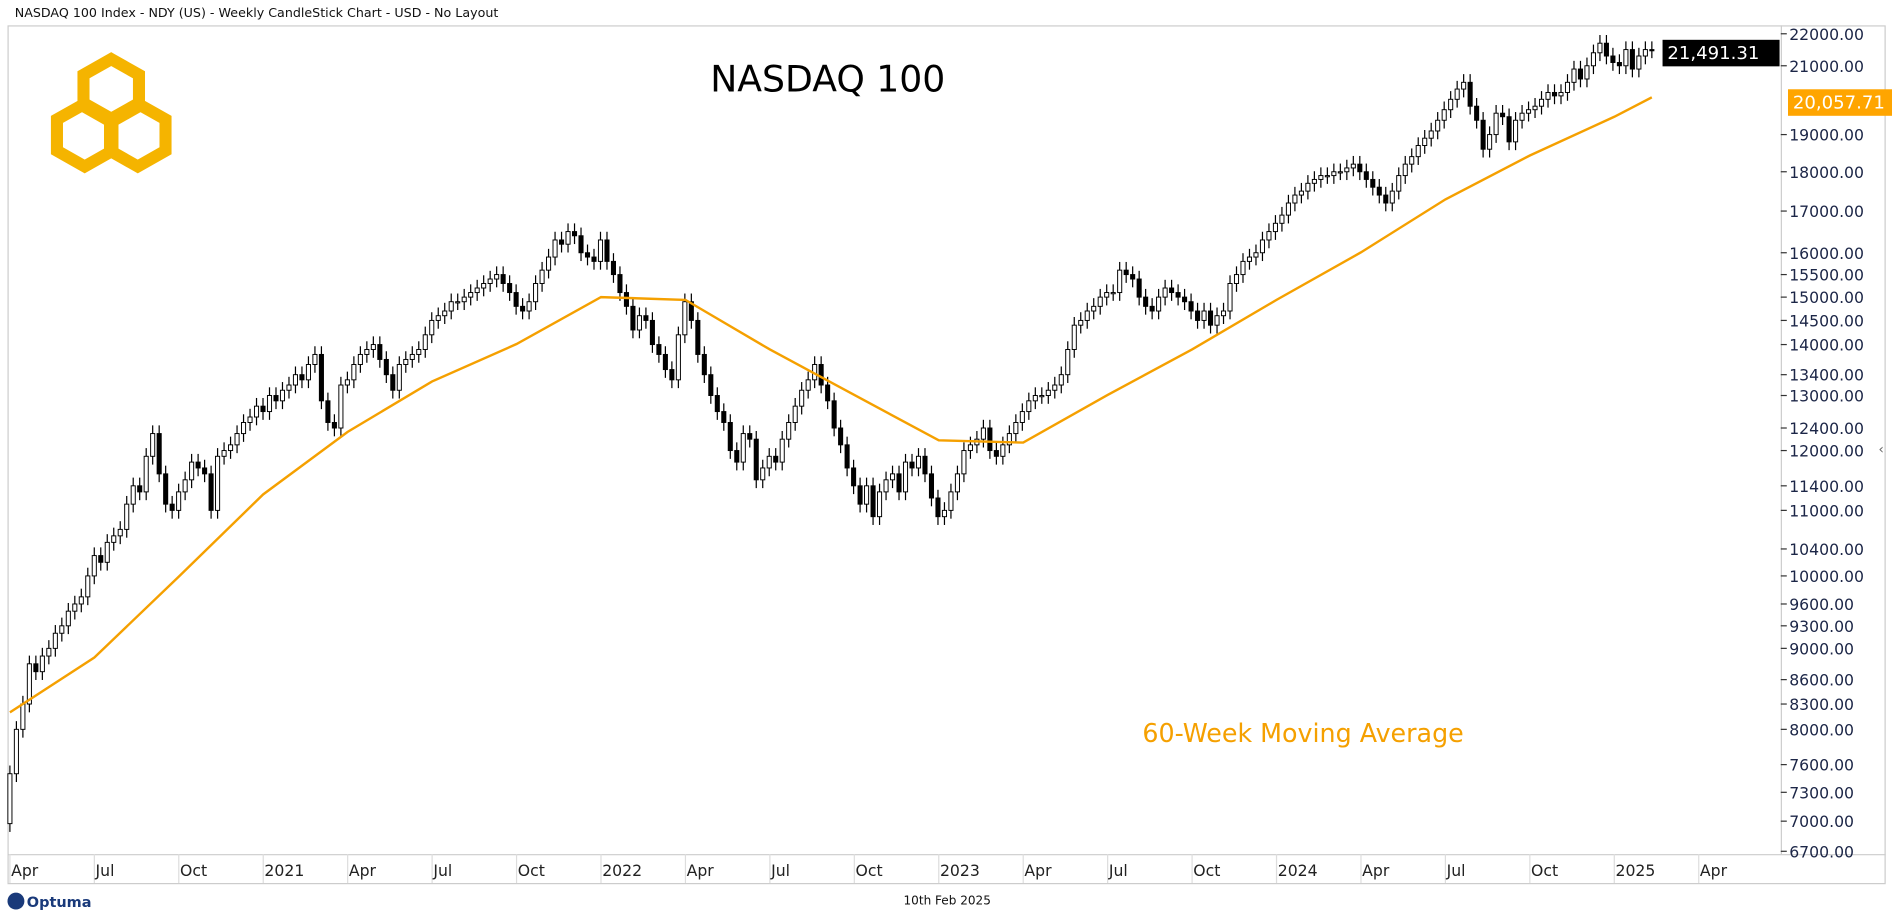 This screenshot has height=918, width=1892. I want to click on y-tick-label: 11000.00, so click(1826, 510).